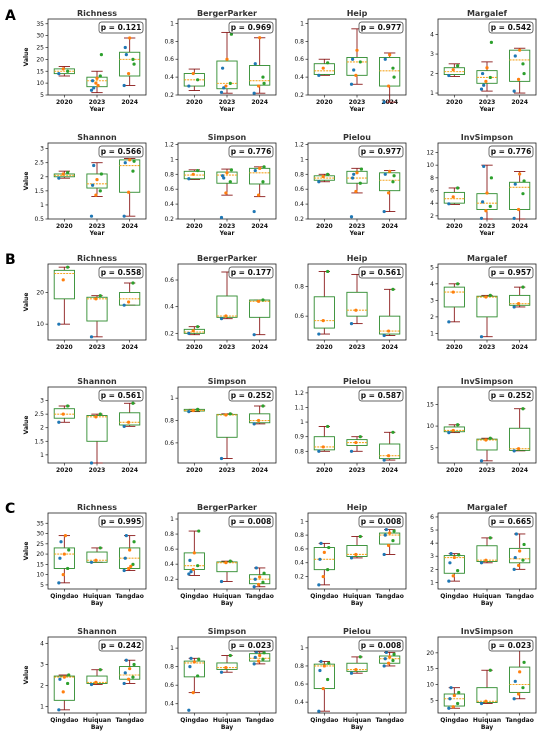 This screenshot has width=550, height=749. I want to click on y-axis-label: Value, so click(26, 181).